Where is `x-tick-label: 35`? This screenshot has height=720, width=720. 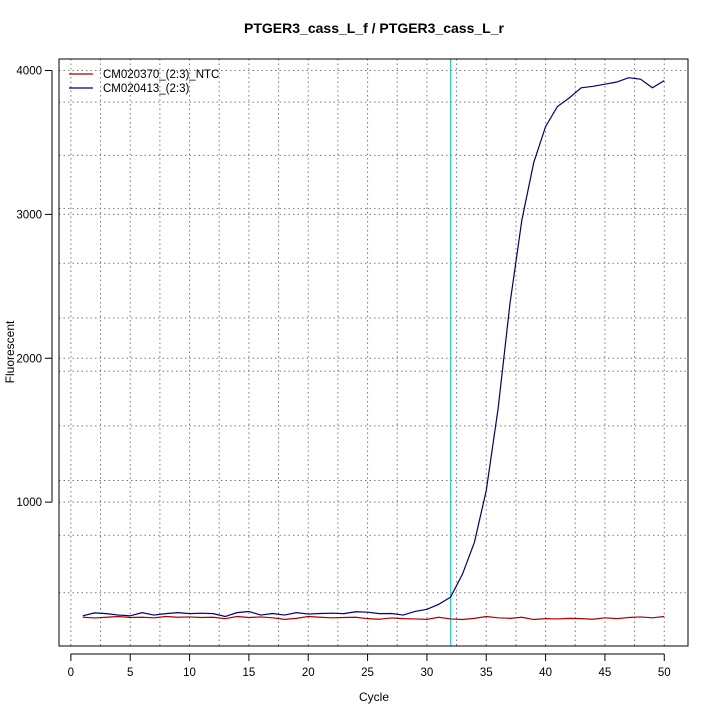 x-tick-label: 35 is located at coordinates (486, 673).